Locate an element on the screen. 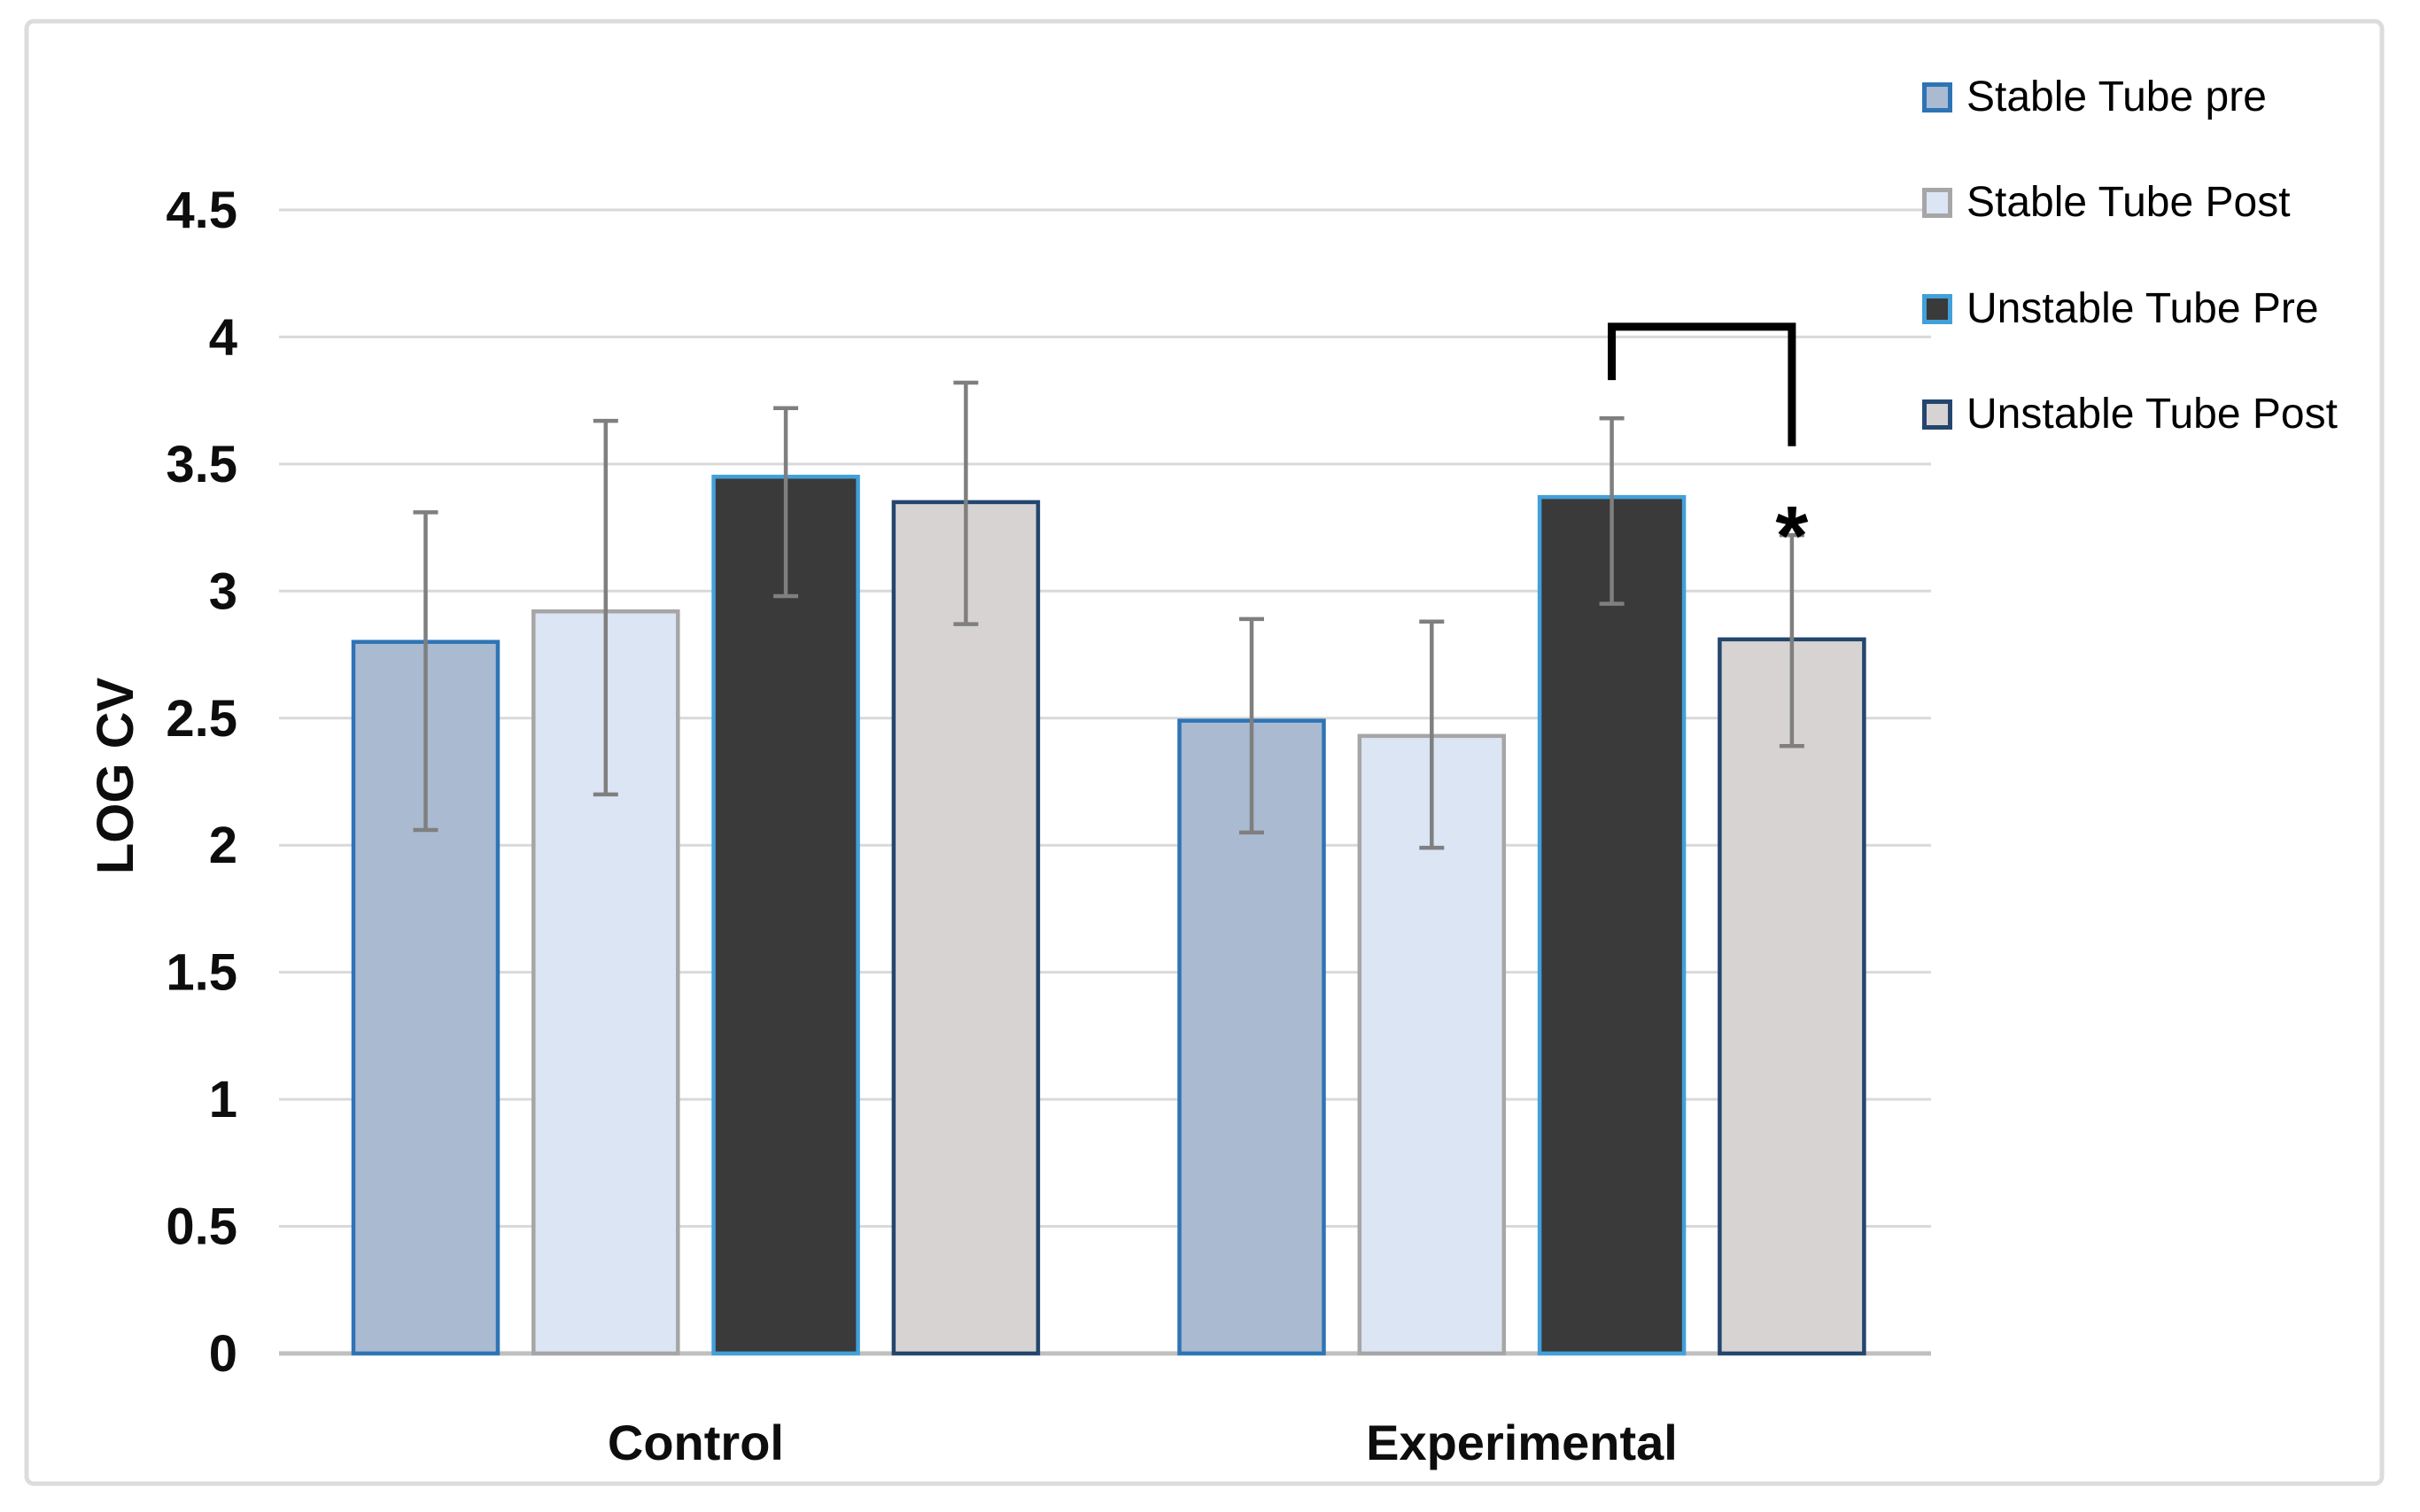 The image size is (2420, 1512). legend-item-stable-tube-pre: Stable Tube pre is located at coordinates (2095, 97).